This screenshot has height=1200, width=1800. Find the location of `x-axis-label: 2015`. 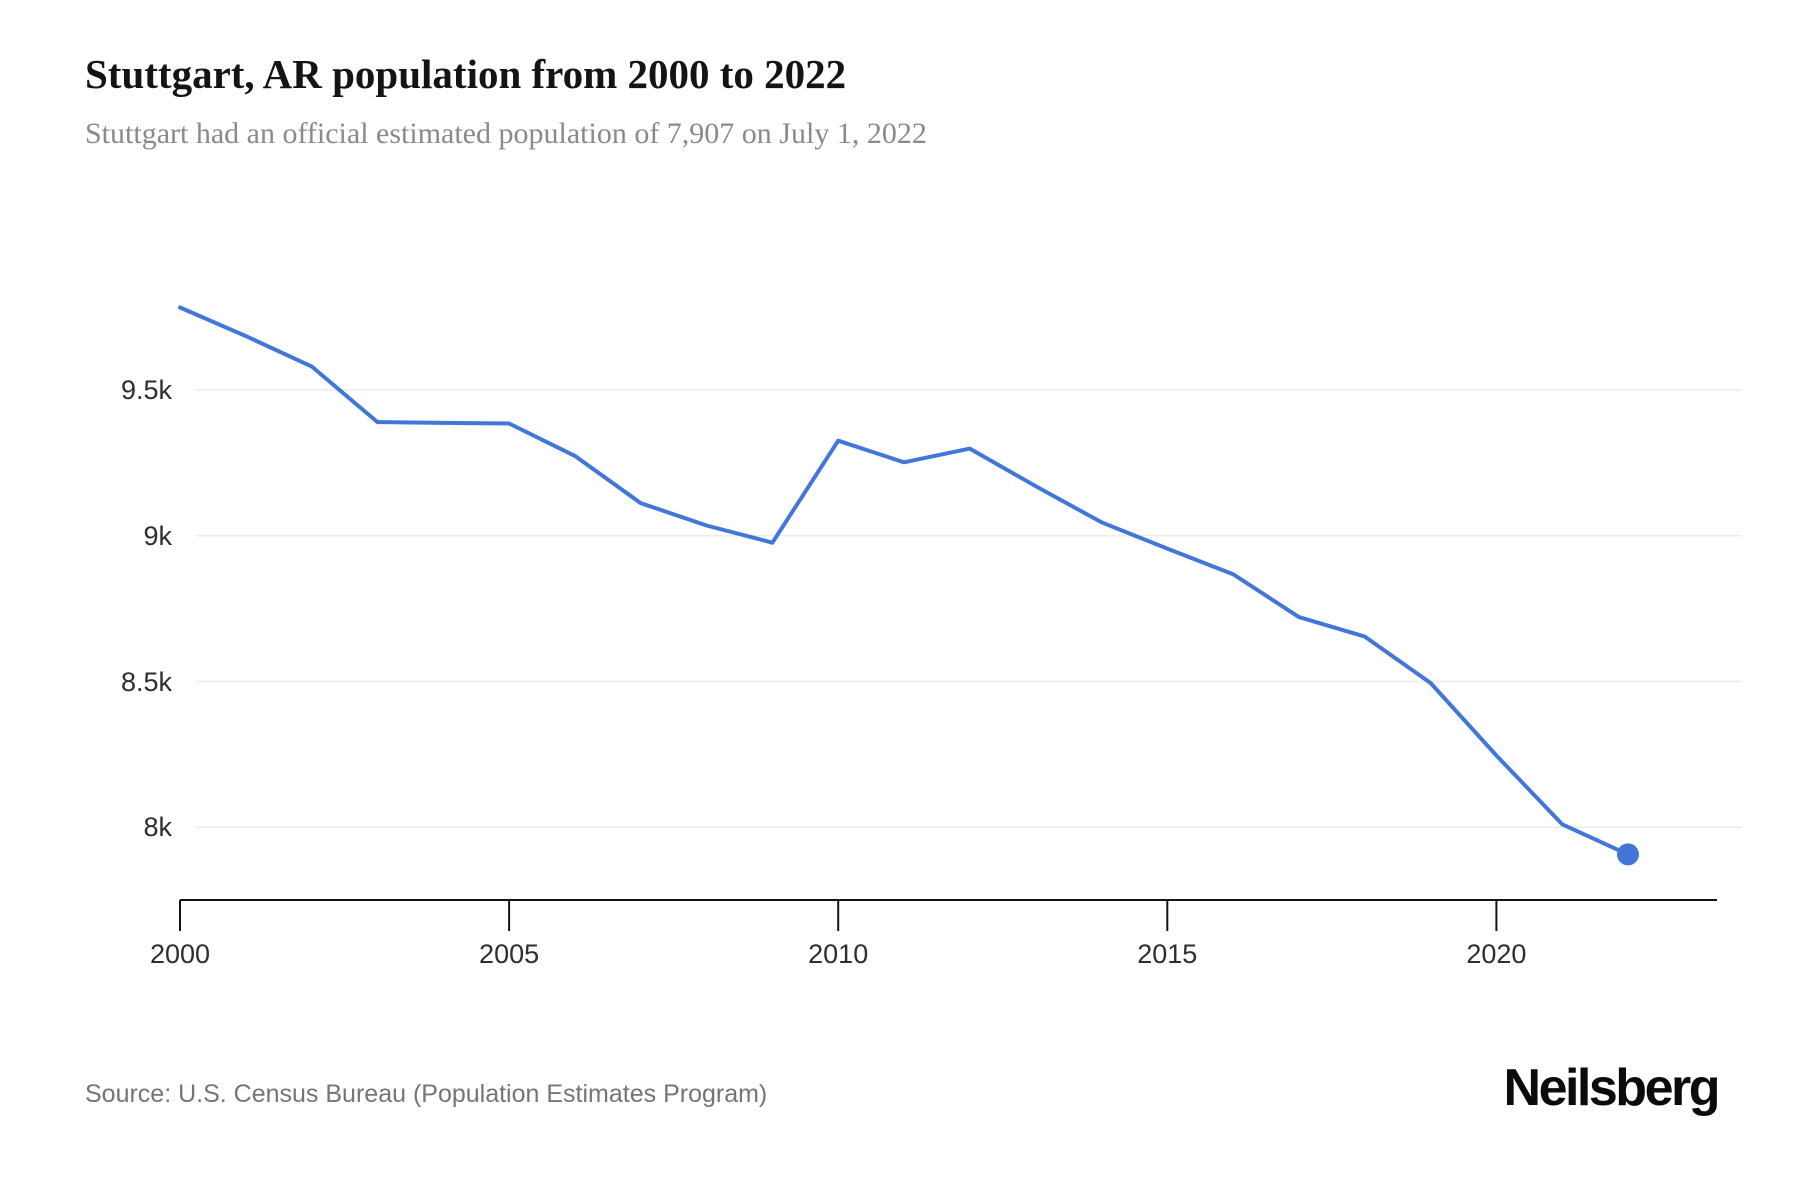

x-axis-label: 2015 is located at coordinates (1167, 954).